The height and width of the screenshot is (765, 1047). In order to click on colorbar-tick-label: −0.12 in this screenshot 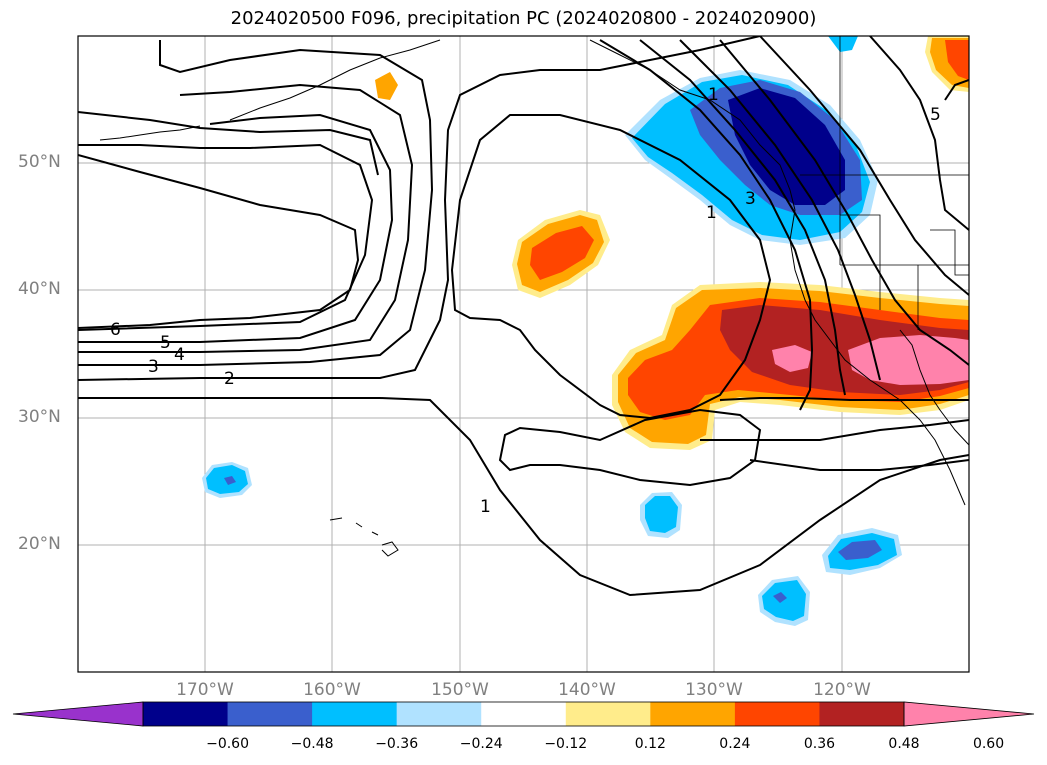, I will do `click(566, 744)`.